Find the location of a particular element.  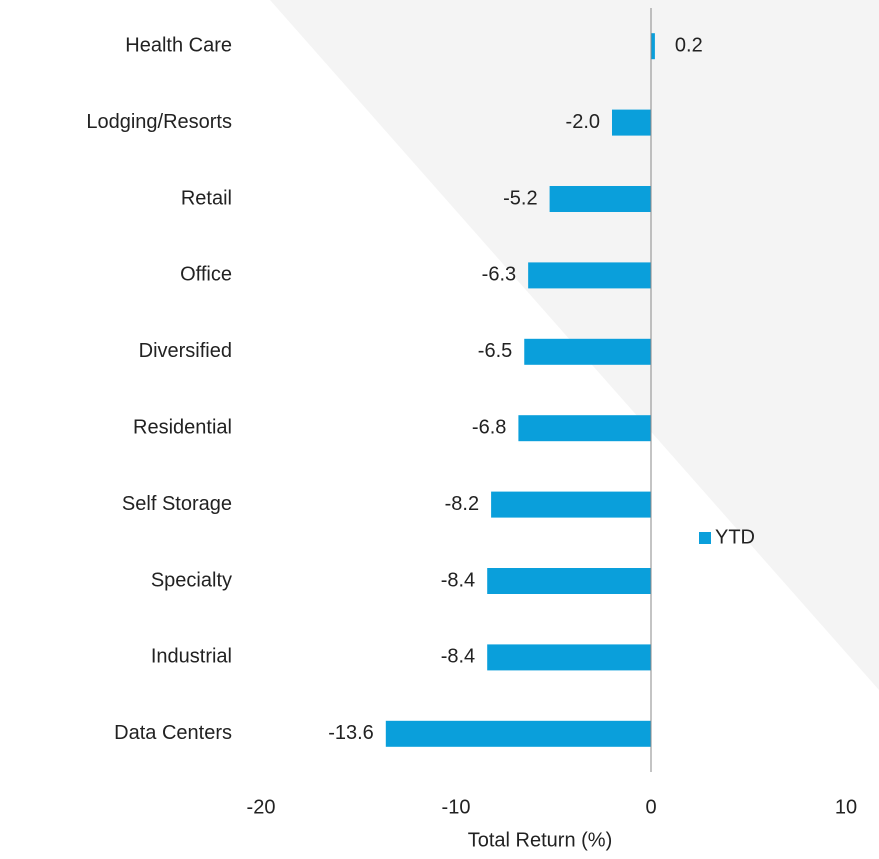

x-tick-label: 0 is located at coordinates (650, 807).